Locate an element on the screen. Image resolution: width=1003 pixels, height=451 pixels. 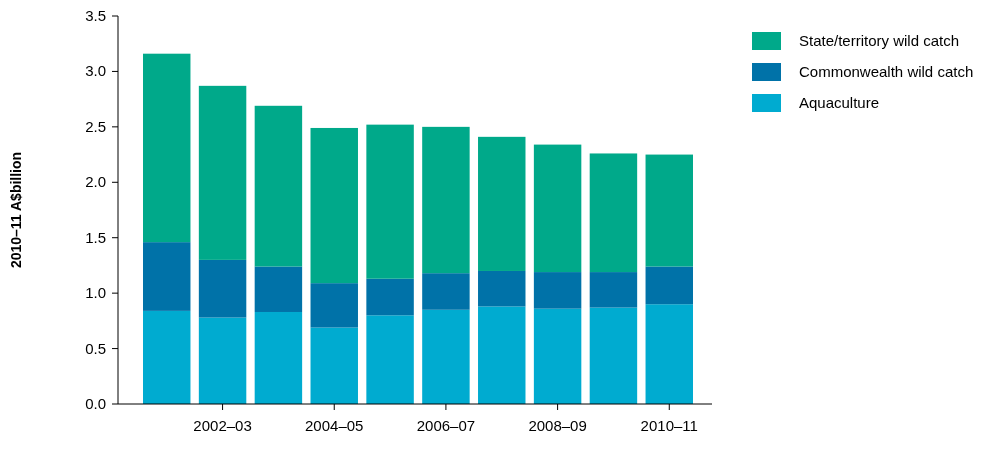
x-tick-label: 2002–03 is located at coordinates (222, 425).